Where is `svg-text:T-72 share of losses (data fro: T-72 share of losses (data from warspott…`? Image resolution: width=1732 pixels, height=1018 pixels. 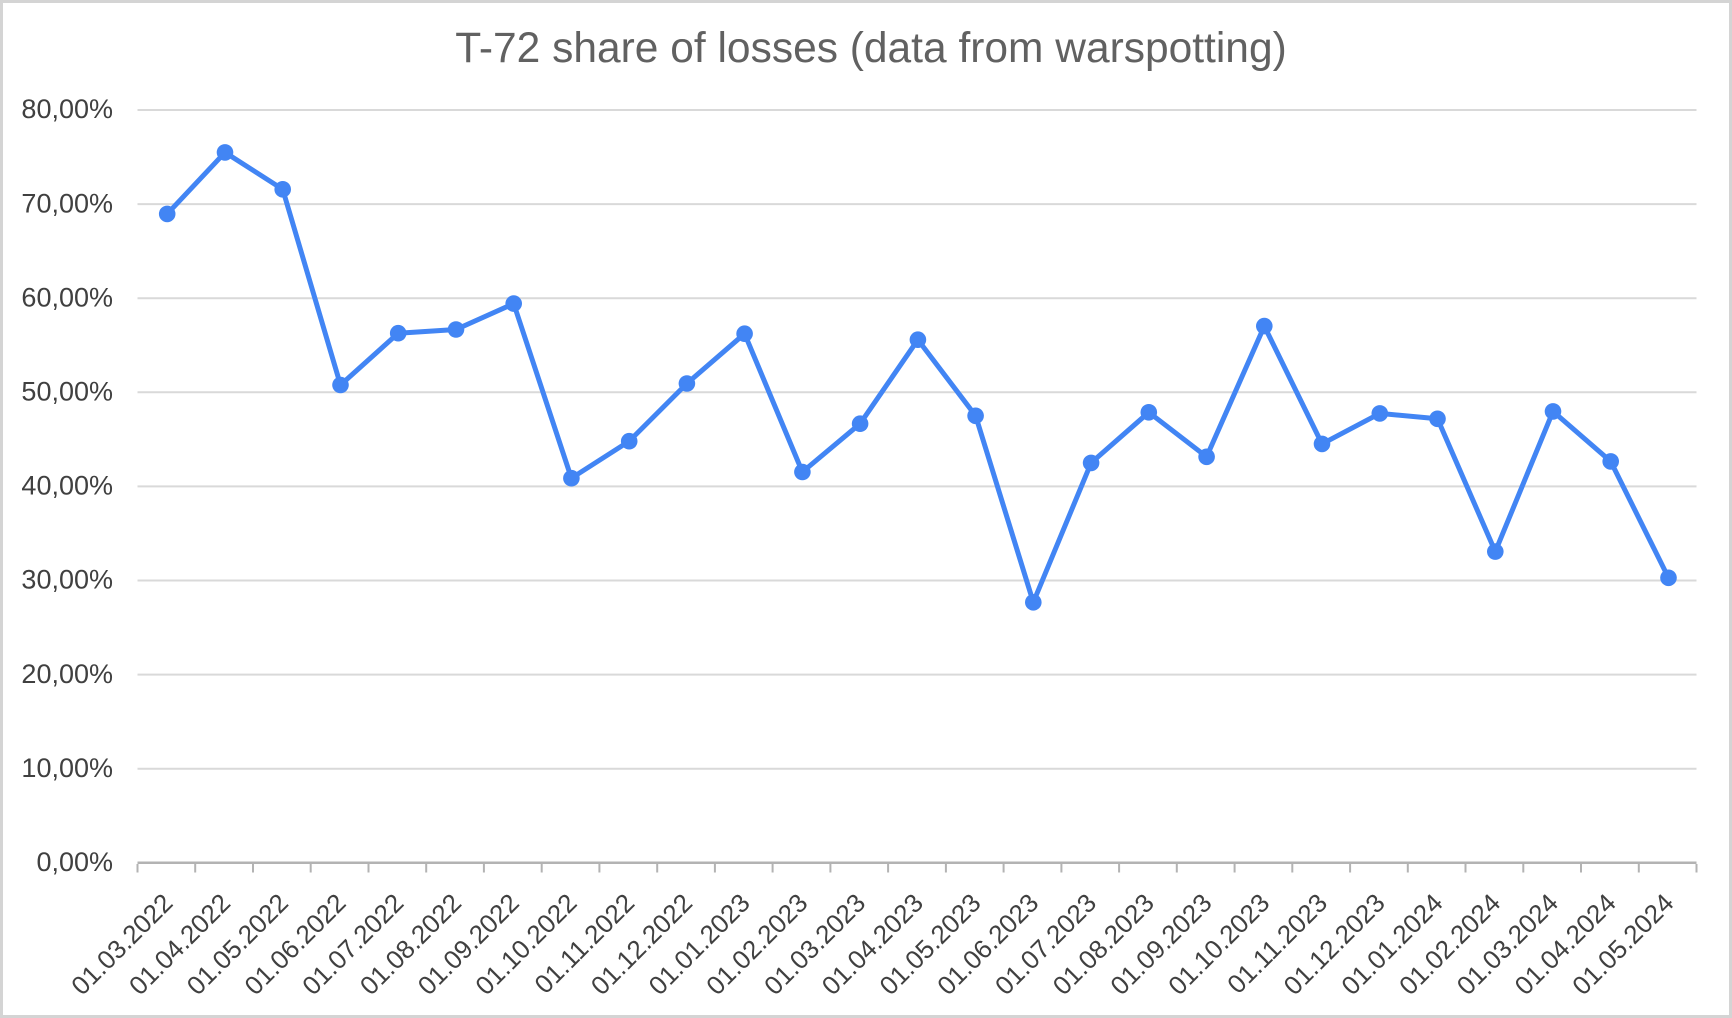 svg-text:T-72 share of losses (data fro: T-72 share of losses (data from warspott… is located at coordinates (870, 48).